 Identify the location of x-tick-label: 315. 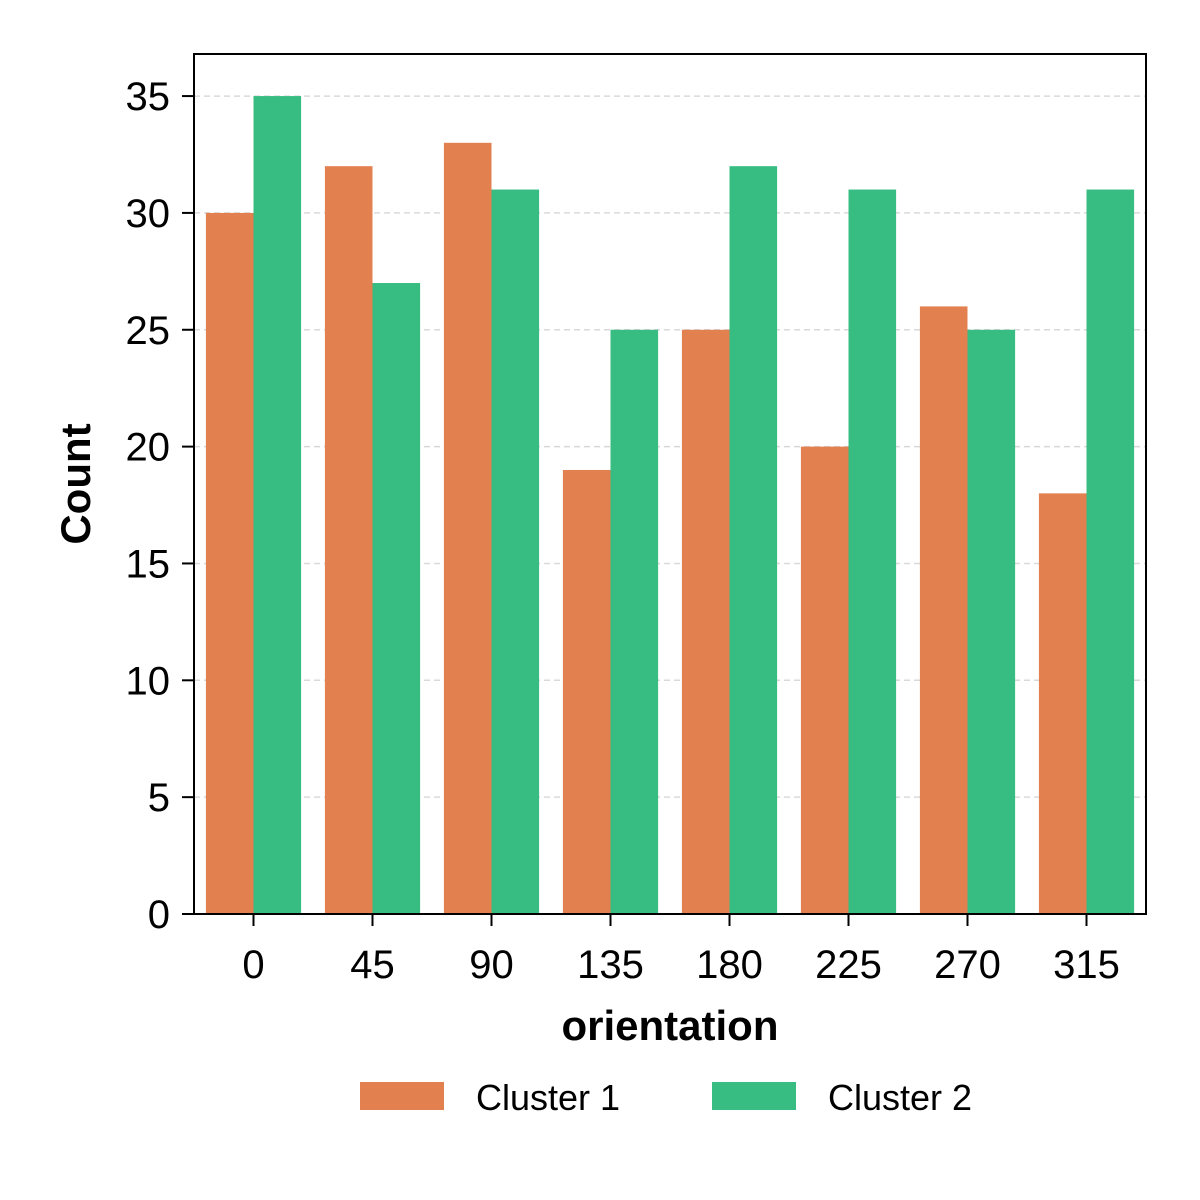
(1086, 965).